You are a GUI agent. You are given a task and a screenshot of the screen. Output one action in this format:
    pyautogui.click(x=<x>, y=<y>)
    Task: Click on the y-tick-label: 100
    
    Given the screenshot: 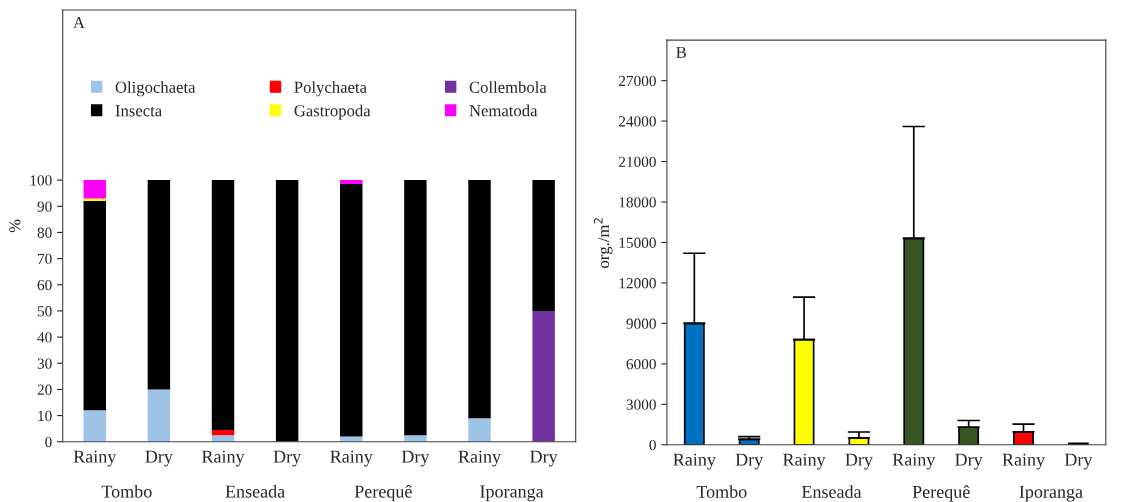 What is the action you would take?
    pyautogui.click(x=41, y=180)
    